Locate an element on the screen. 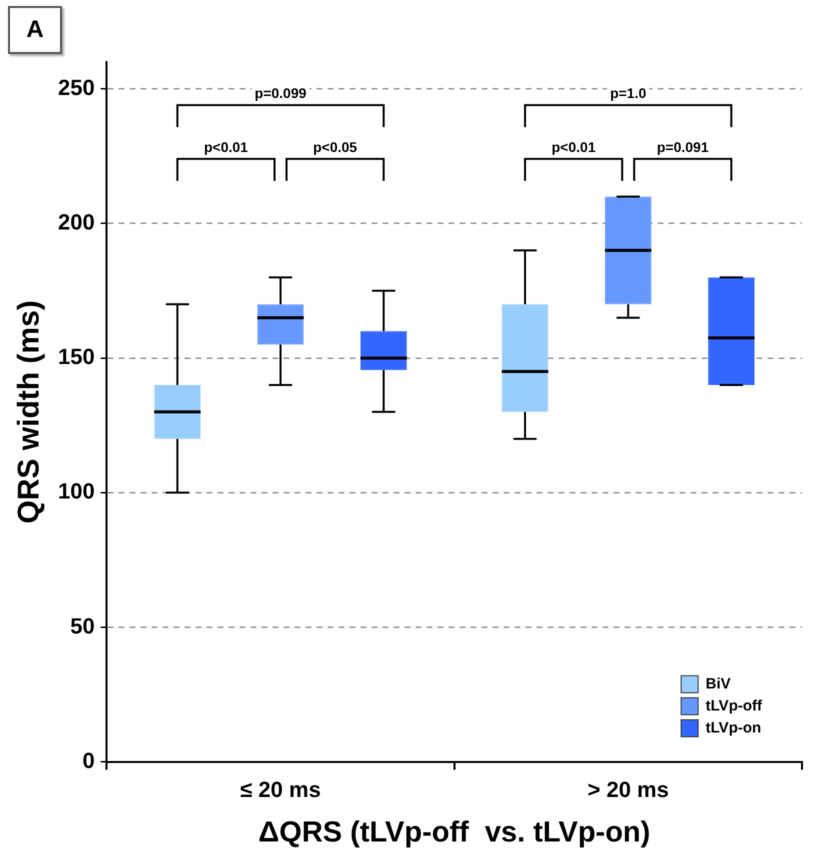 The height and width of the screenshot is (863, 822). legend-label: tLVp-on is located at coordinates (734, 727).